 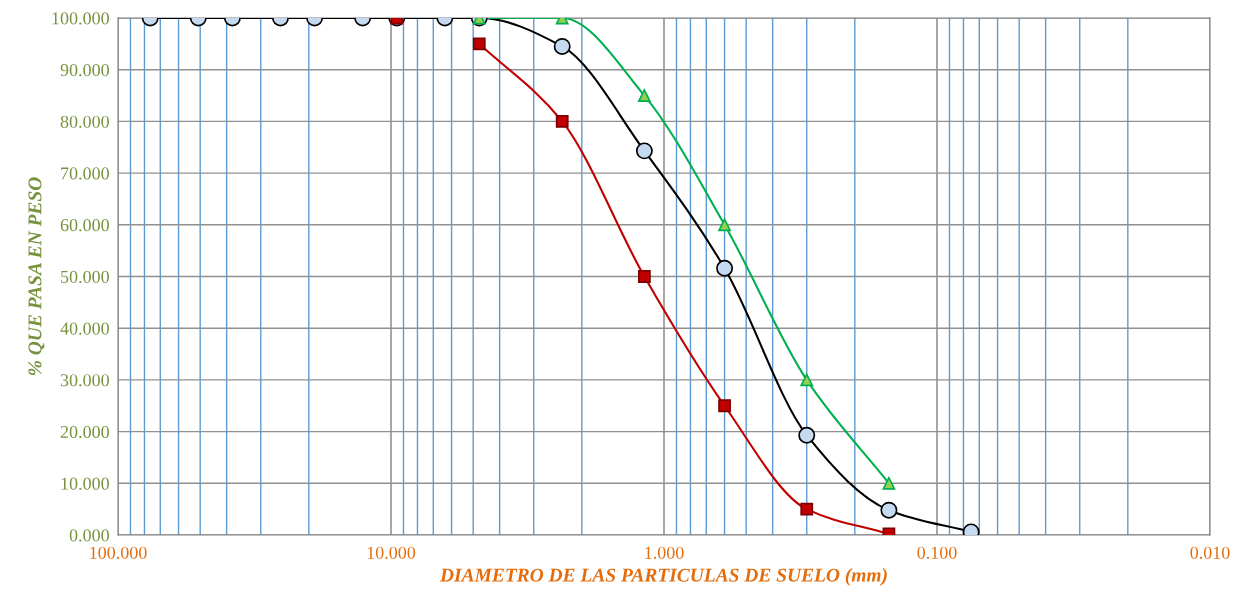 I want to click on x-tick-label: 10.000, so click(x=391, y=552).